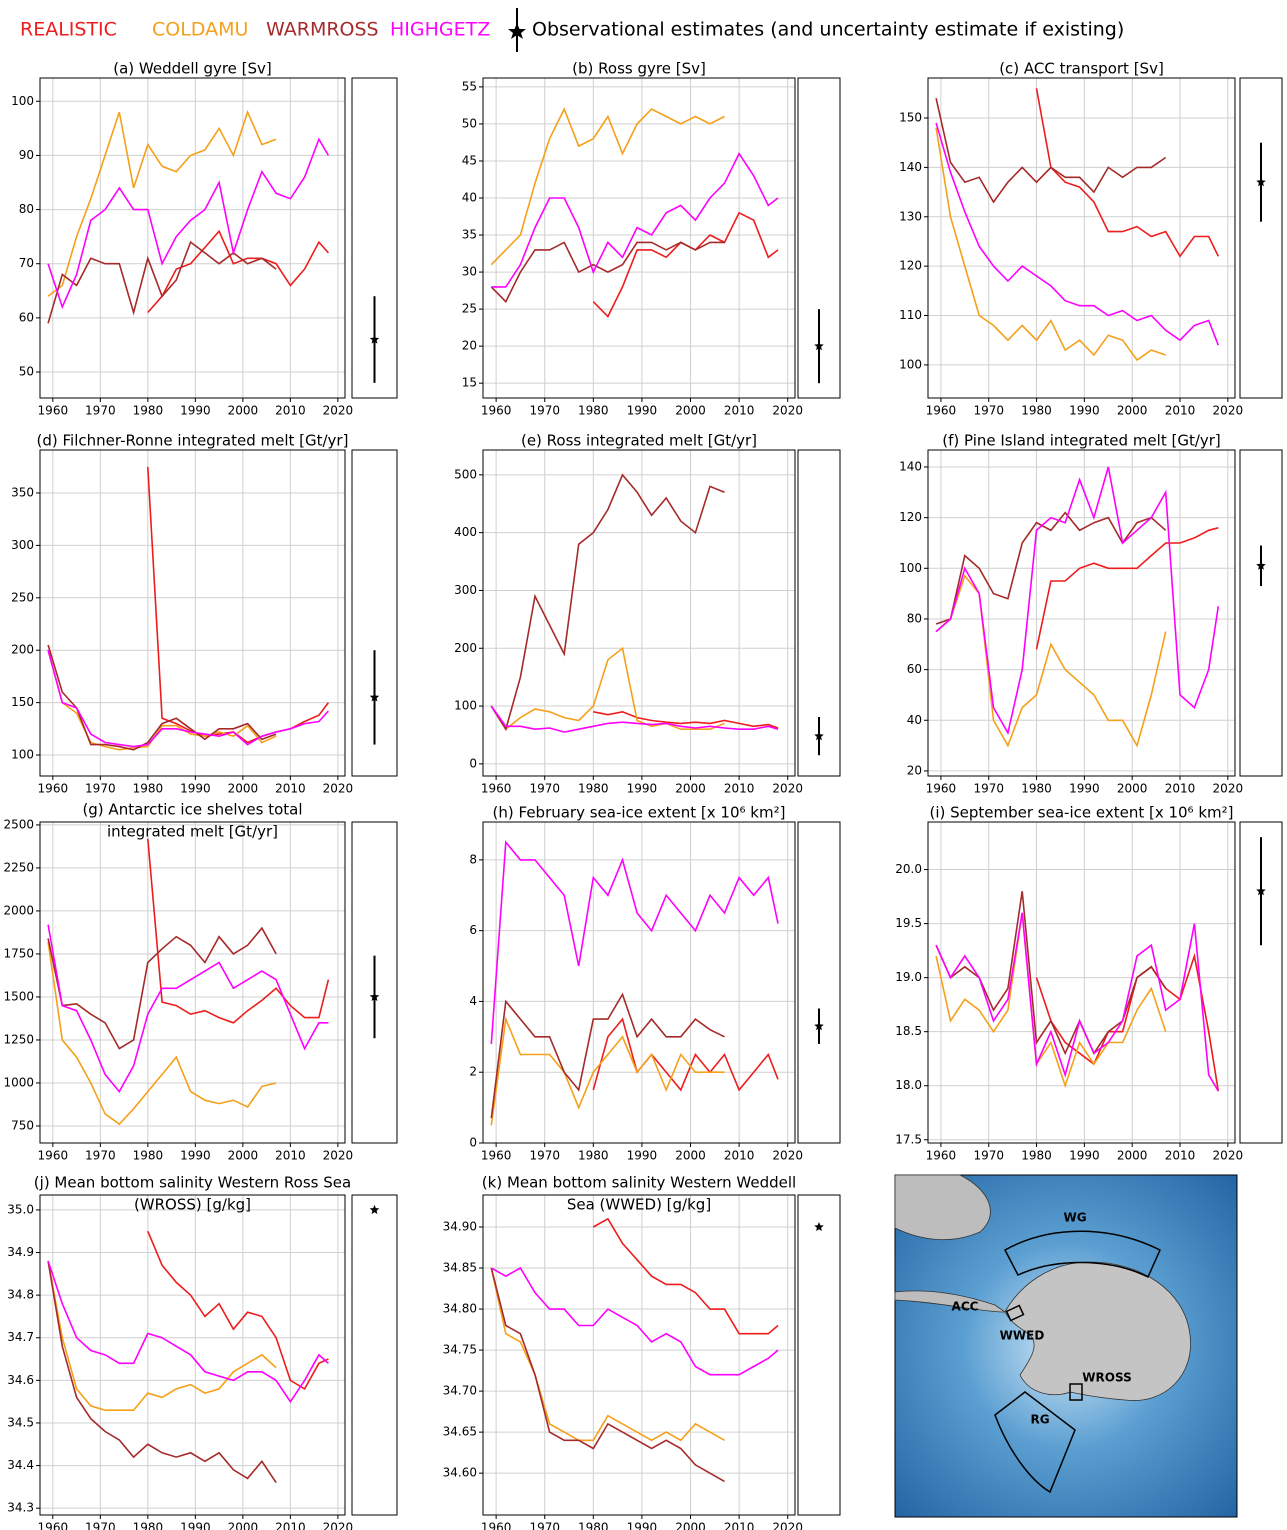 This screenshot has height=1530, width=1287. I want to click on y-tick-label: 500, so click(465, 474).